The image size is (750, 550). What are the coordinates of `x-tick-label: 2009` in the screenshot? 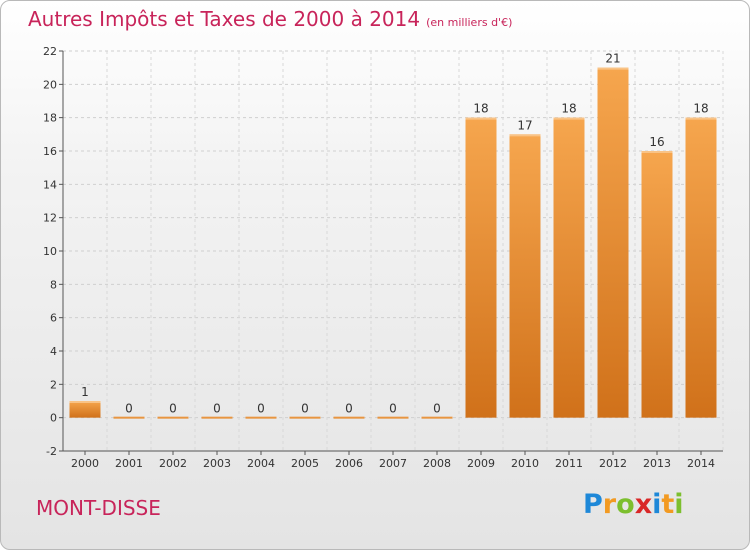 It's located at (481, 463).